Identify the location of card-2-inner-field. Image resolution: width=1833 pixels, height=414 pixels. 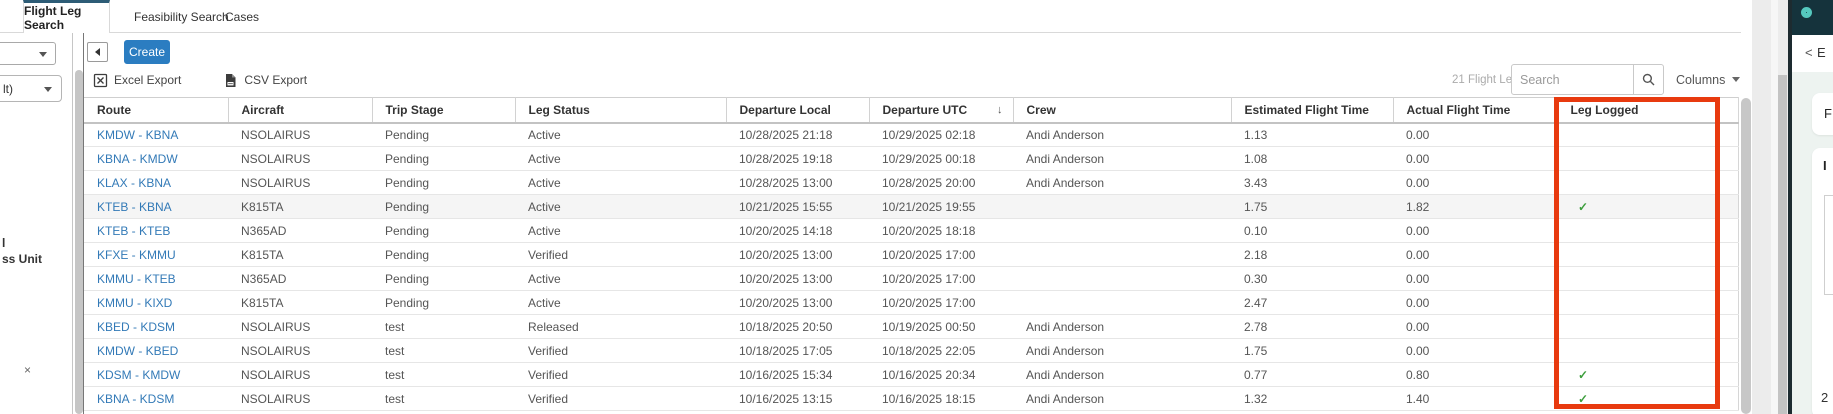
(1828, 245).